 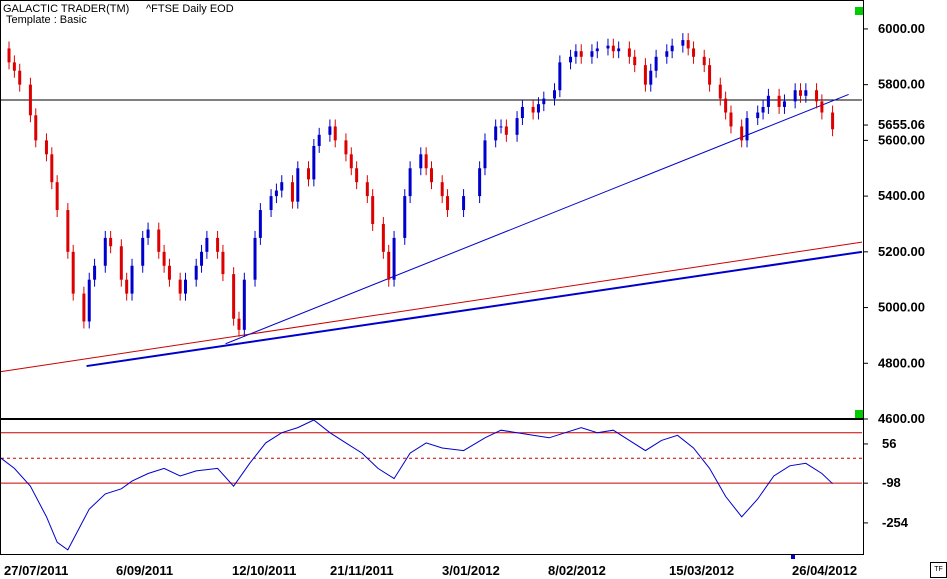 What do you see at coordinates (362, 570) in the screenshot?
I see `x-tick-label: 21/11/2011` at bounding box center [362, 570].